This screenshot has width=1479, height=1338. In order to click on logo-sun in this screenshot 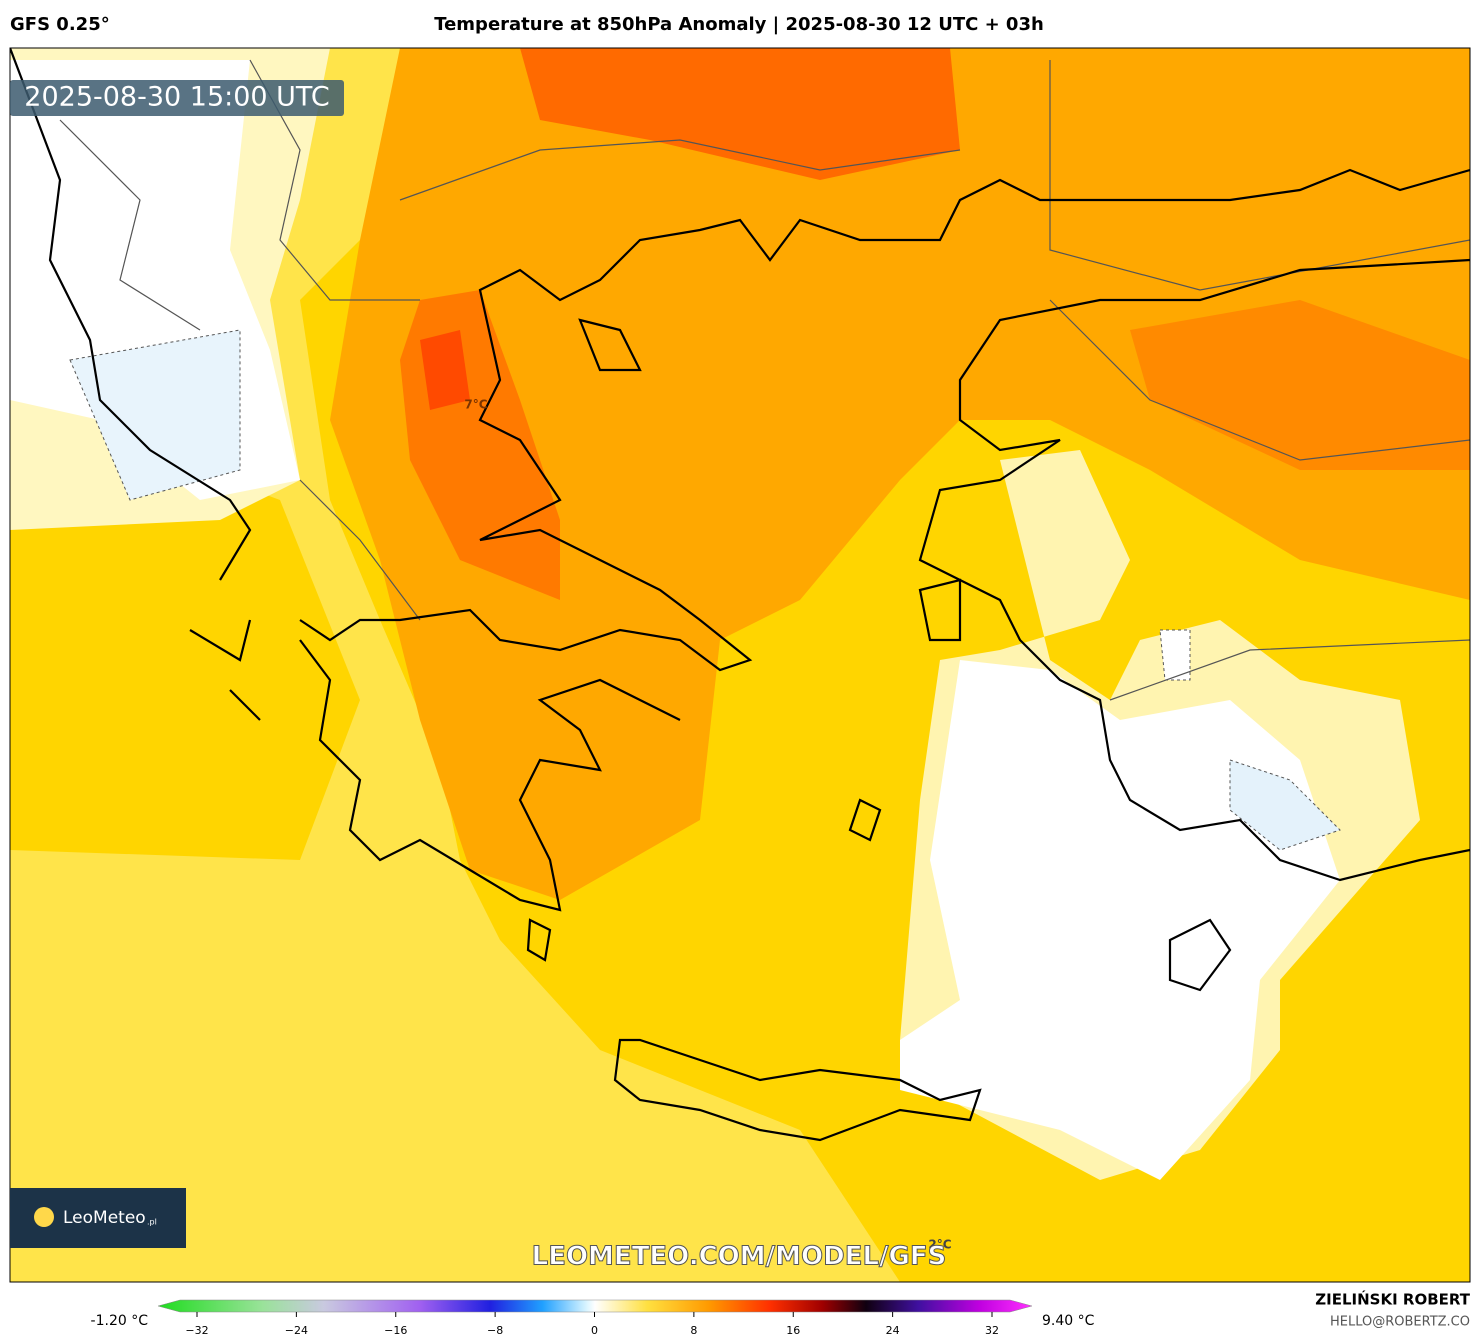, I will do `click(44, 1217)`.